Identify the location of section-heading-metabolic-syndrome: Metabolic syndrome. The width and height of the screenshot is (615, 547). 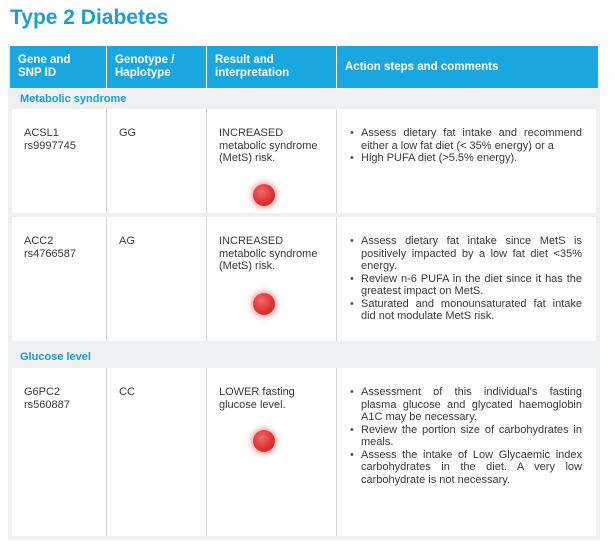
(73, 99).